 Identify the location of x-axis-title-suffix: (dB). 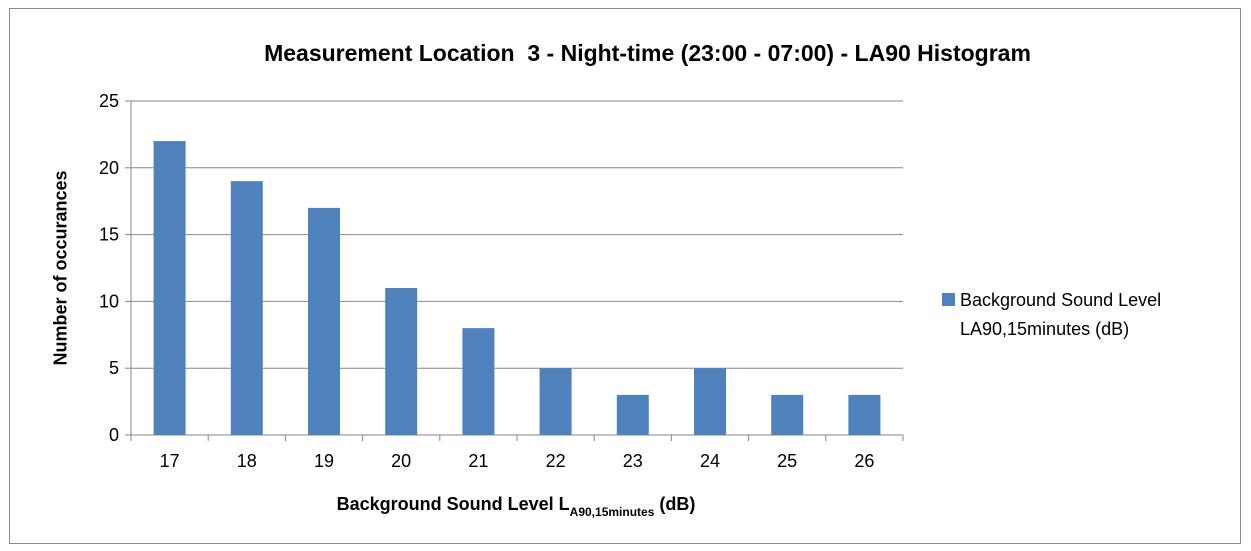
(675, 504).